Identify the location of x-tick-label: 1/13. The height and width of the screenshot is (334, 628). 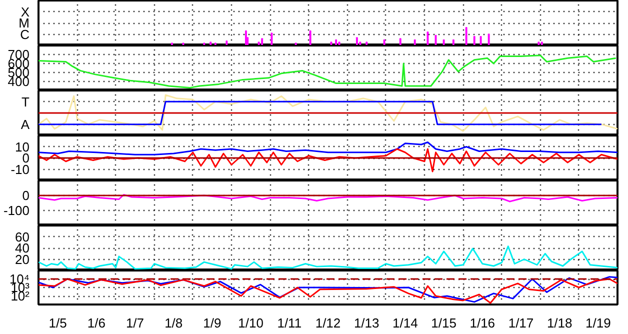
(367, 323).